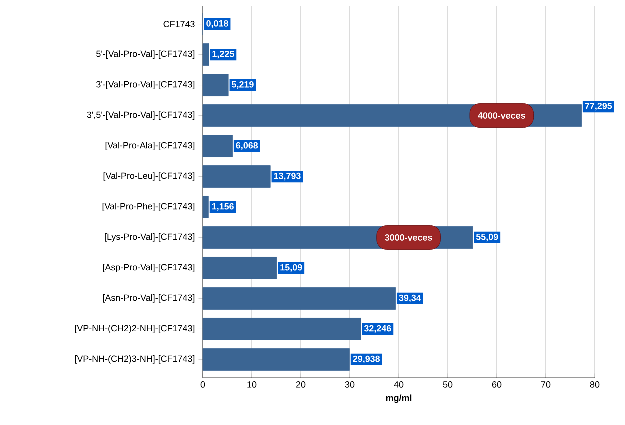 The image size is (625, 425). Describe the element at coordinates (399, 399) in the screenshot. I see `x-axis-title: mg/ml` at that location.